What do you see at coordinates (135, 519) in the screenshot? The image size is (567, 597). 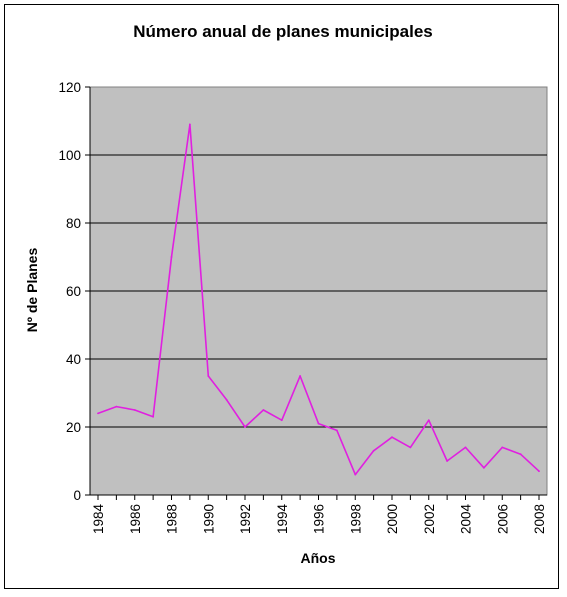 I see `x-tick-label: 1986` at bounding box center [135, 519].